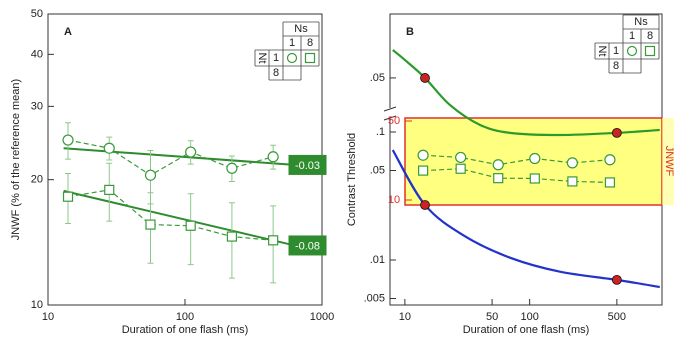  I want to click on curve, so click(526, 93).